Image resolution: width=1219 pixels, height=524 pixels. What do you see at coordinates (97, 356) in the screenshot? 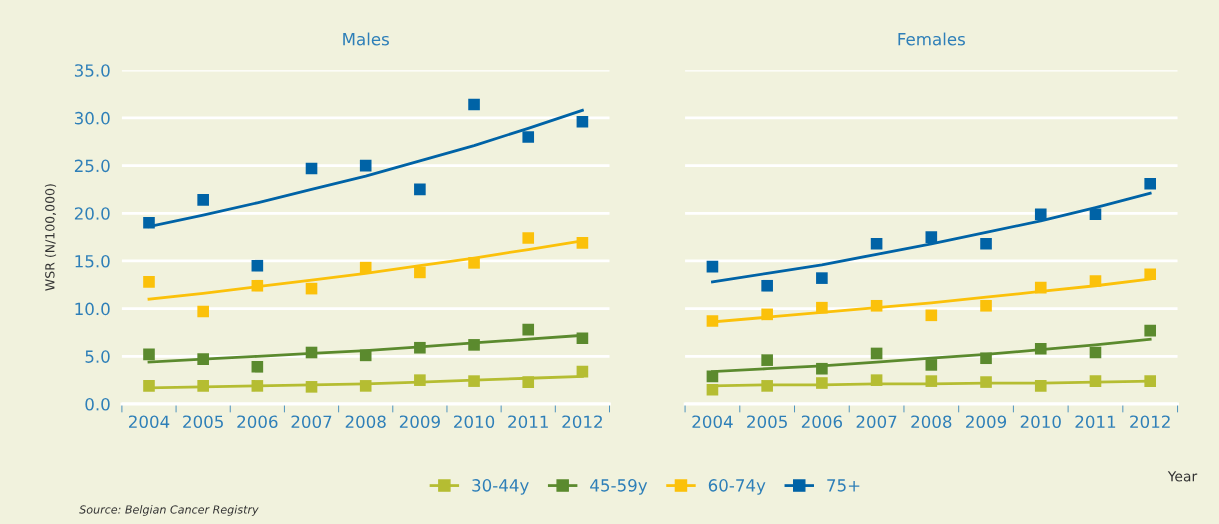
I see `y-tick-label: 5.0` at bounding box center [97, 356].